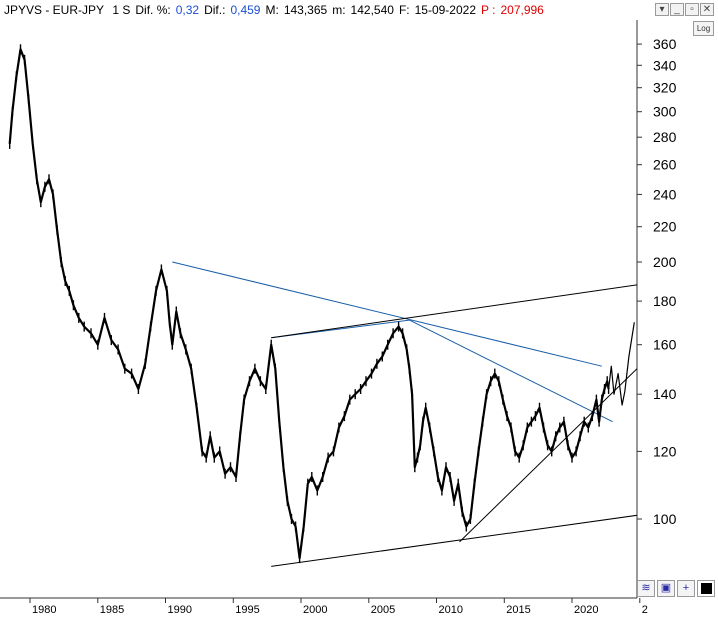  What do you see at coordinates (339, 10) in the screenshot?
I see `min-label: m:` at bounding box center [339, 10].